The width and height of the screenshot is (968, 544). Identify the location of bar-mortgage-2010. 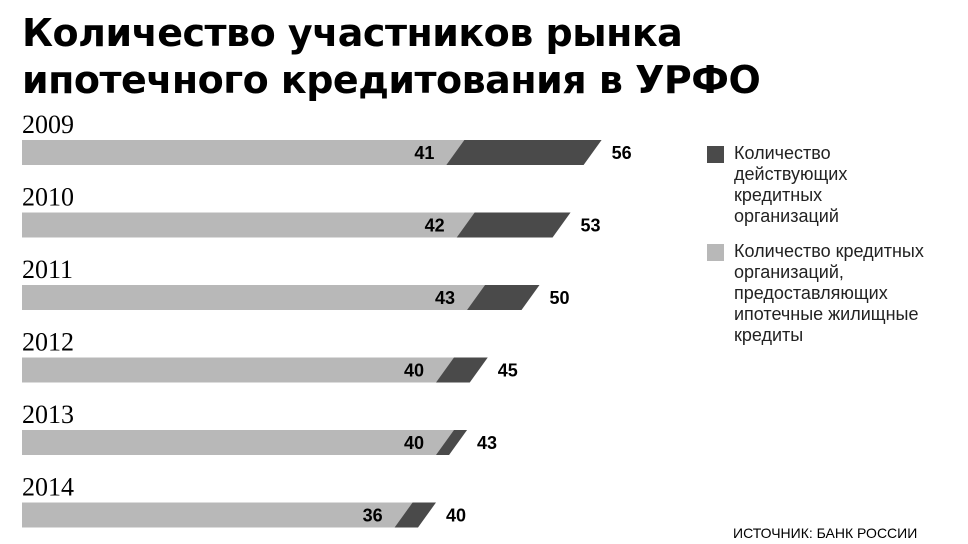
(248, 225).